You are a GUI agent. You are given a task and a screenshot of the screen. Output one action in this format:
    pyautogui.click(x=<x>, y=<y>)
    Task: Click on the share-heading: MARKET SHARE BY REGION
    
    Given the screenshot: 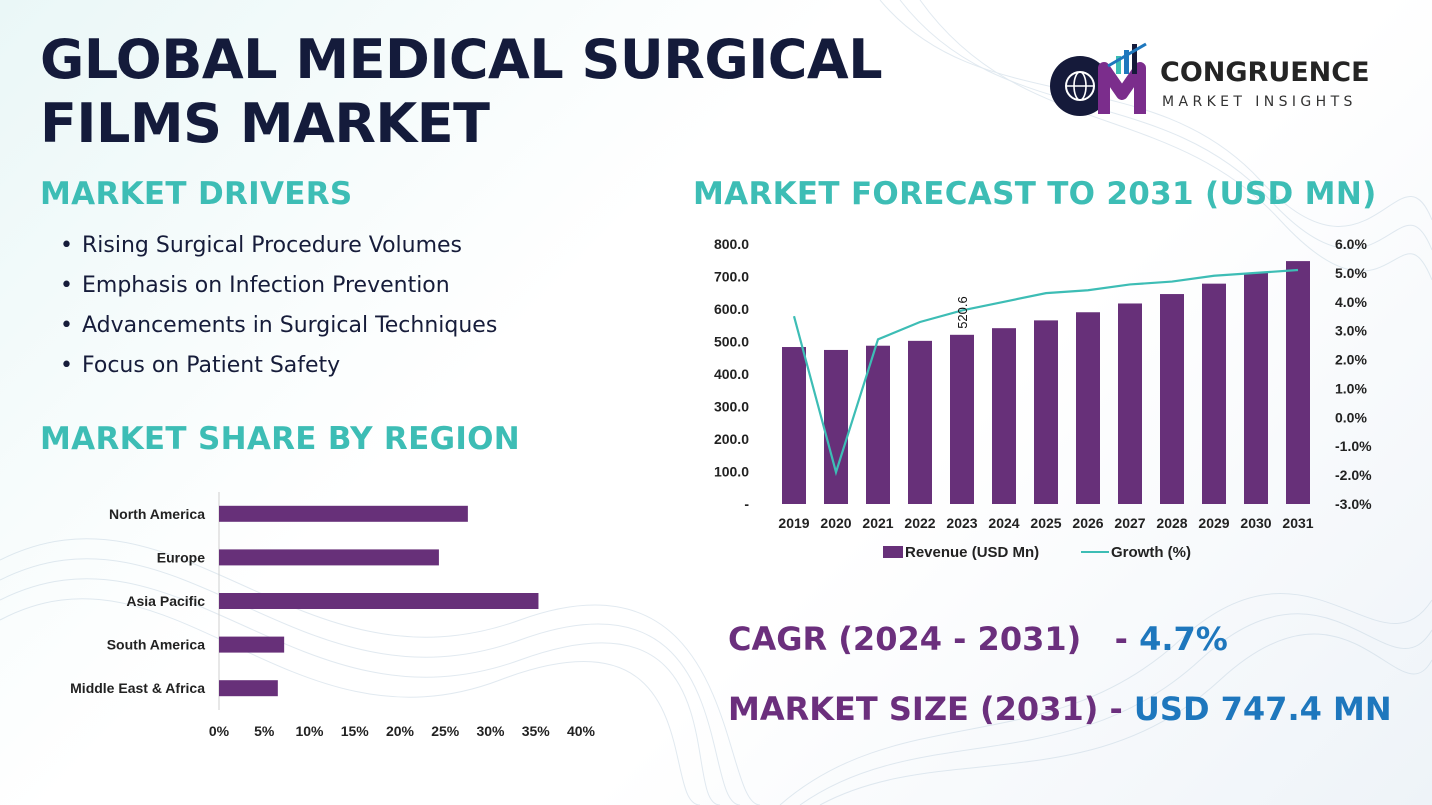 What is the action you would take?
    pyautogui.click(x=280, y=439)
    